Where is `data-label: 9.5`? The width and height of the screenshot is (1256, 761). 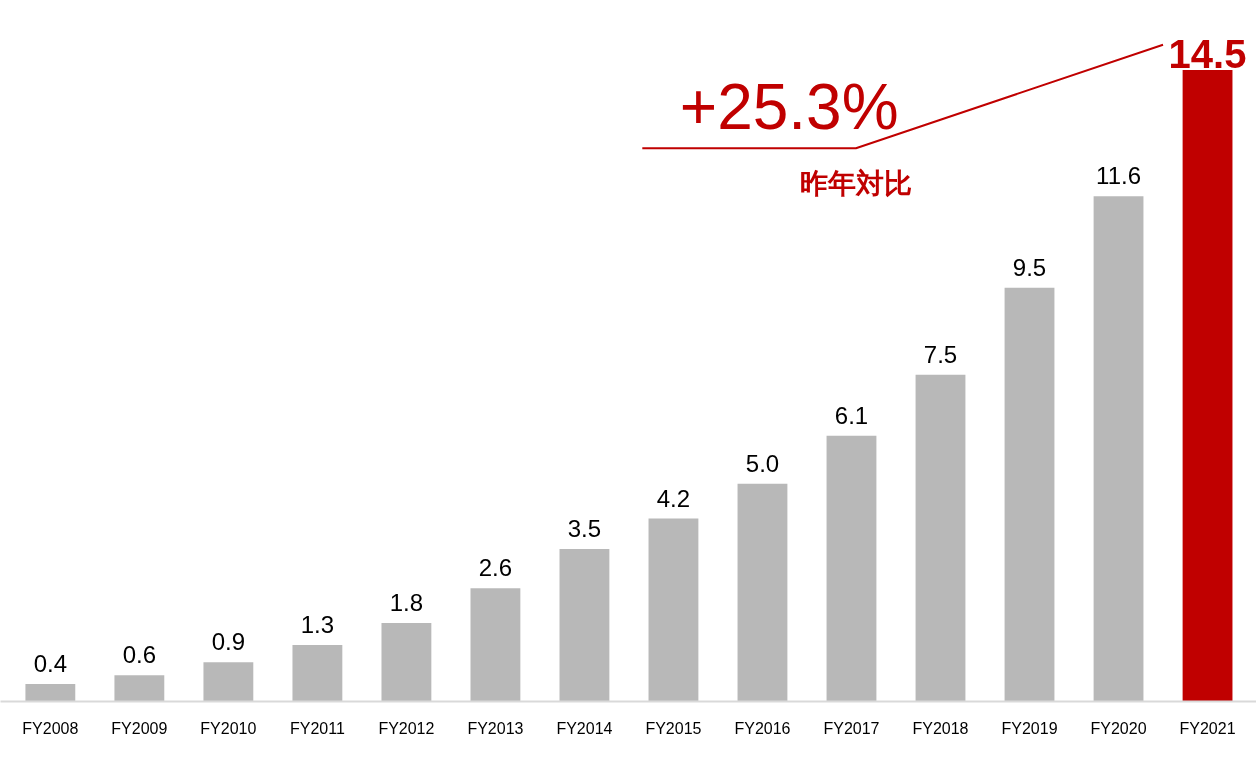 data-label: 9.5 is located at coordinates (1029, 267).